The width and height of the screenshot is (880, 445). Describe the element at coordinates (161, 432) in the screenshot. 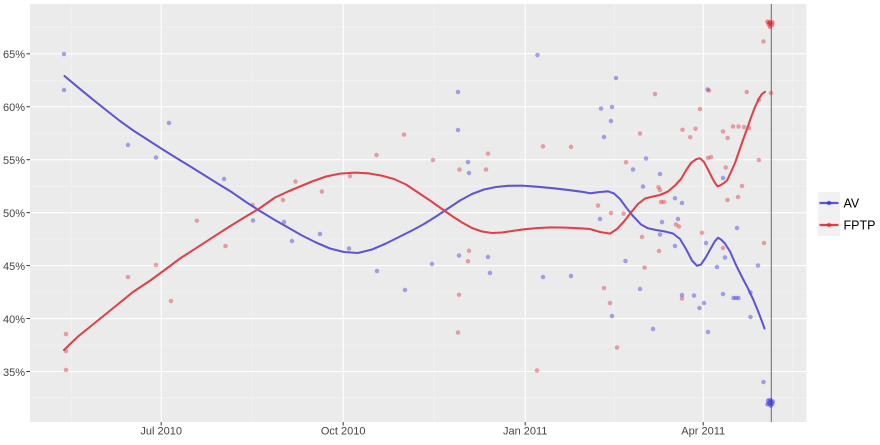

I see `svg-text: Jul 2010` at that location.